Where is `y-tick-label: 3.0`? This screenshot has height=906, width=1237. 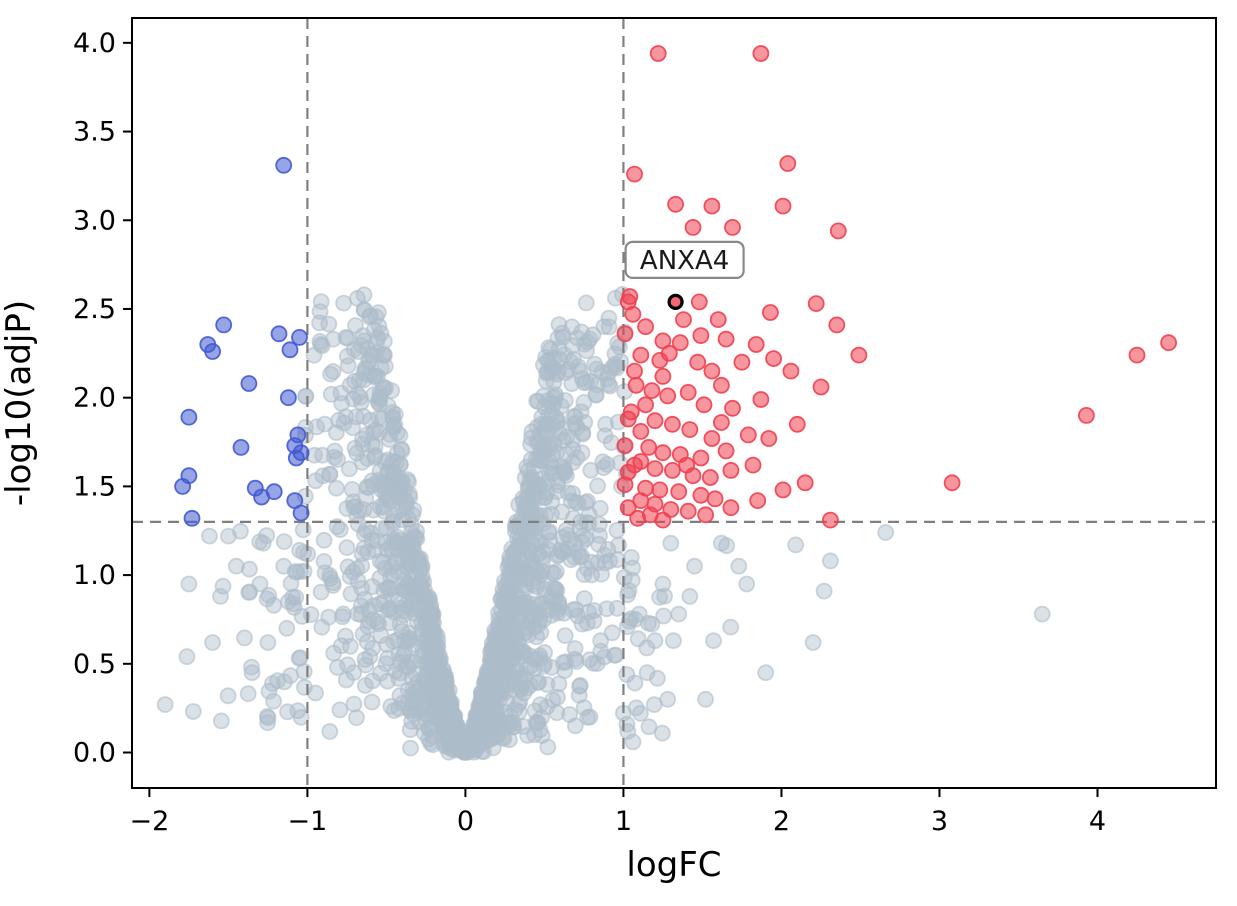 y-tick-label: 3.0 is located at coordinates (94, 220).